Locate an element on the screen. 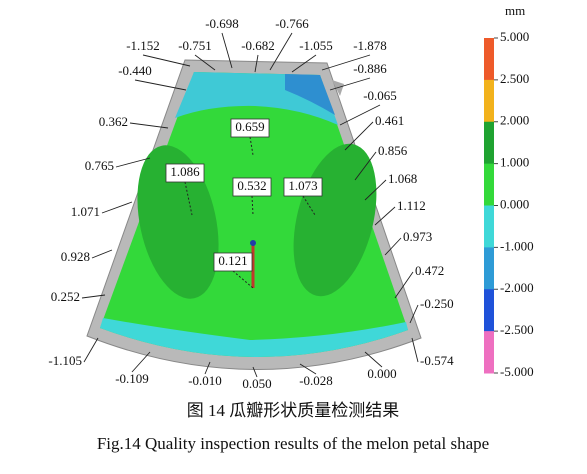 The image size is (587, 474). annotation: -1.878 is located at coordinates (370, 45).